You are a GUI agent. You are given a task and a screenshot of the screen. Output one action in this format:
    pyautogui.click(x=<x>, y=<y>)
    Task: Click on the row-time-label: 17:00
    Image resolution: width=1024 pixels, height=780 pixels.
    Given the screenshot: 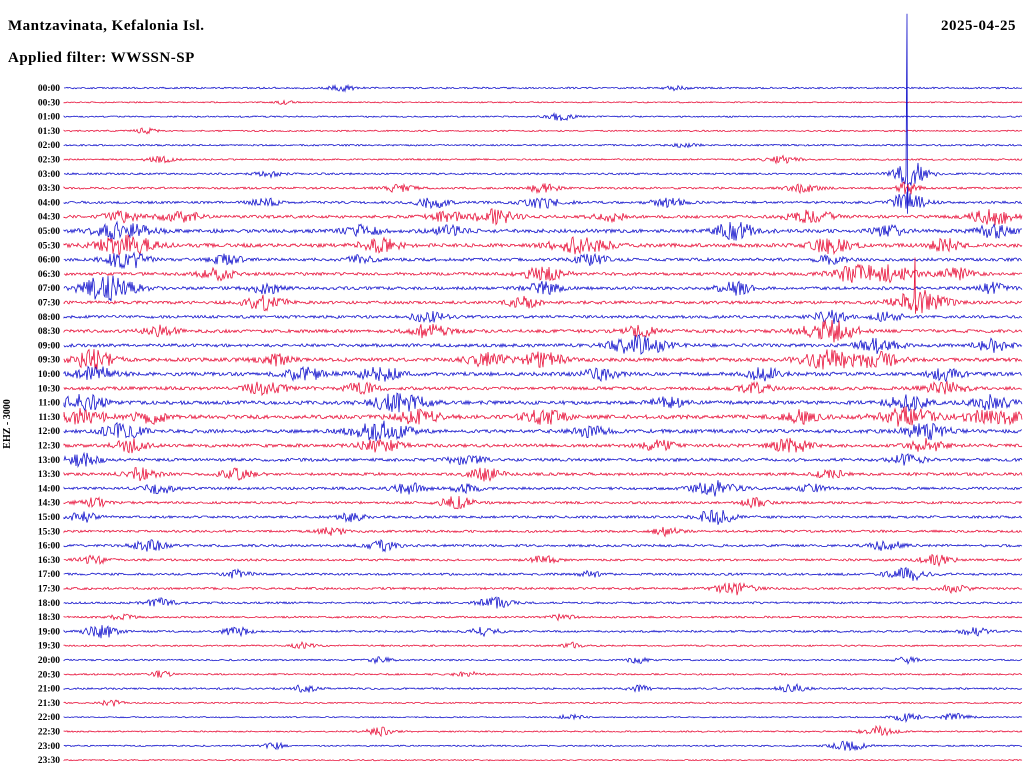 What is the action you would take?
    pyautogui.click(x=49, y=575)
    